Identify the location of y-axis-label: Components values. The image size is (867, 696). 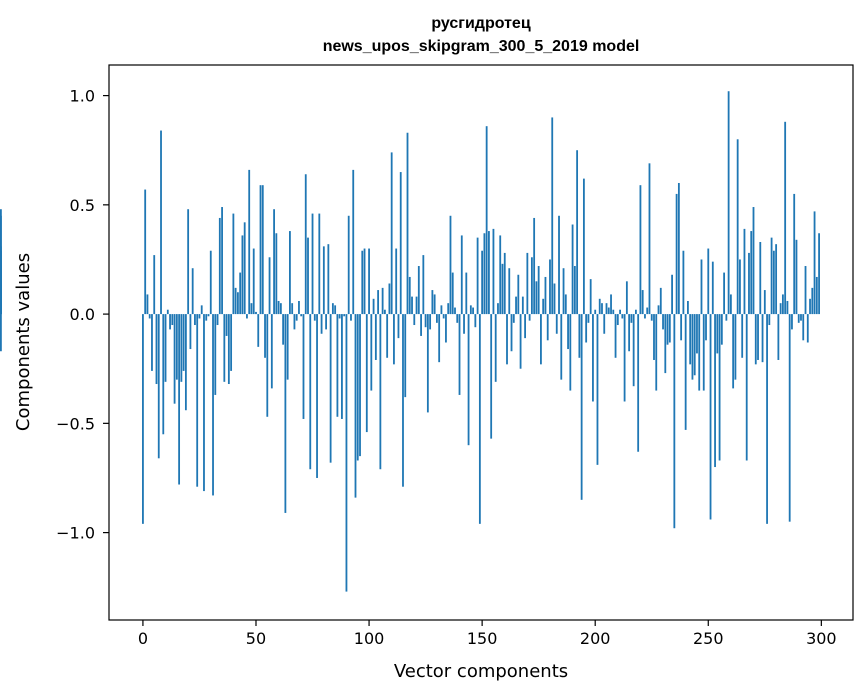
(23, 342).